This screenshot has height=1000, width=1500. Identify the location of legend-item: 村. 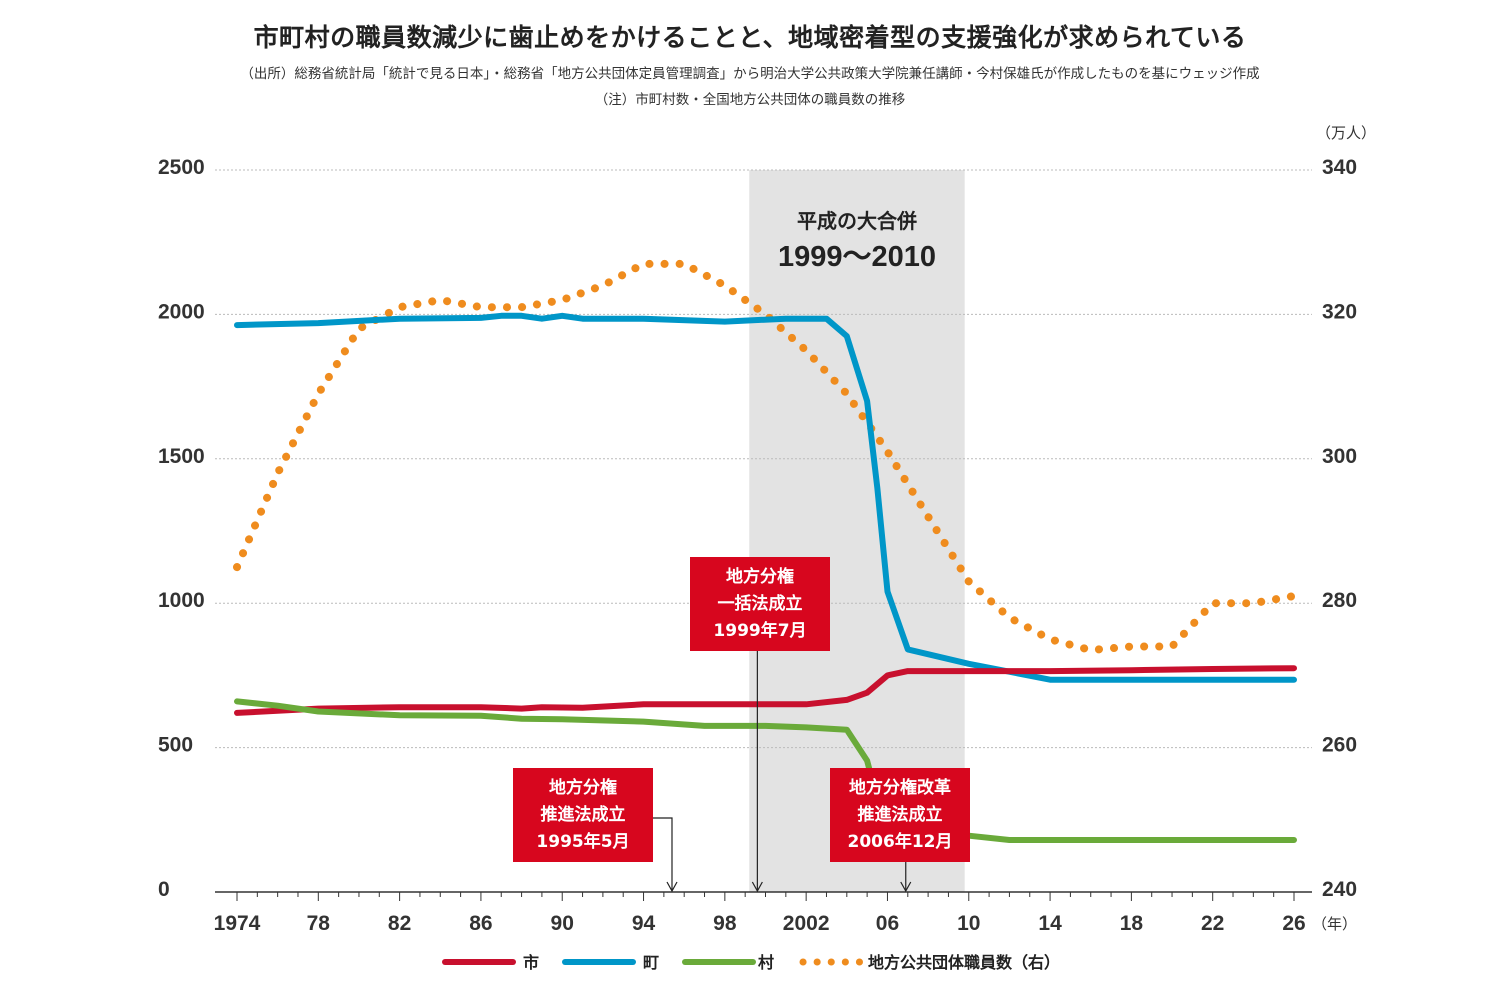
(728, 962).